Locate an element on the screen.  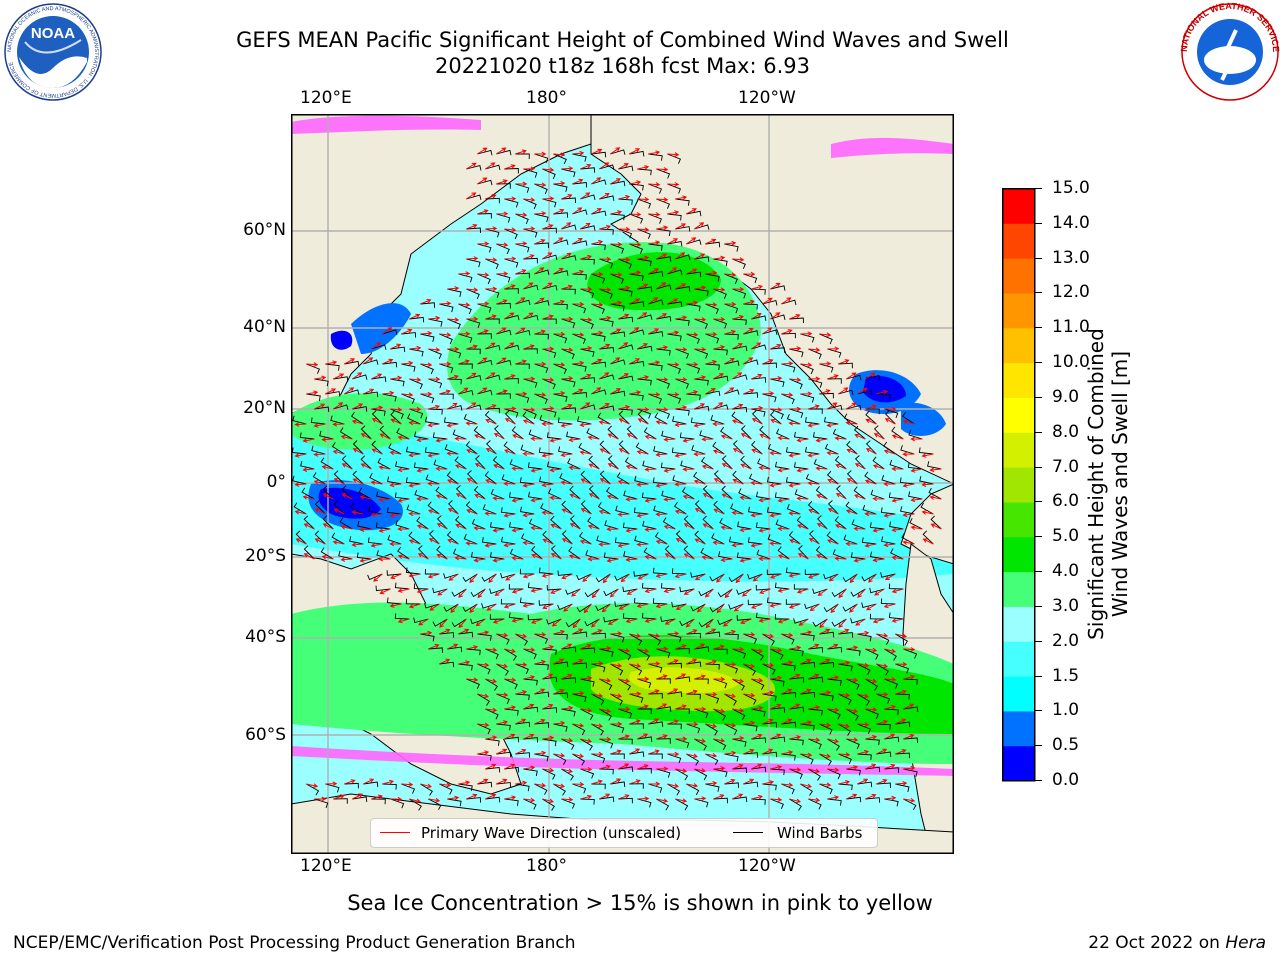
lon-label-top-120e: 120°E is located at coordinates (326, 98).